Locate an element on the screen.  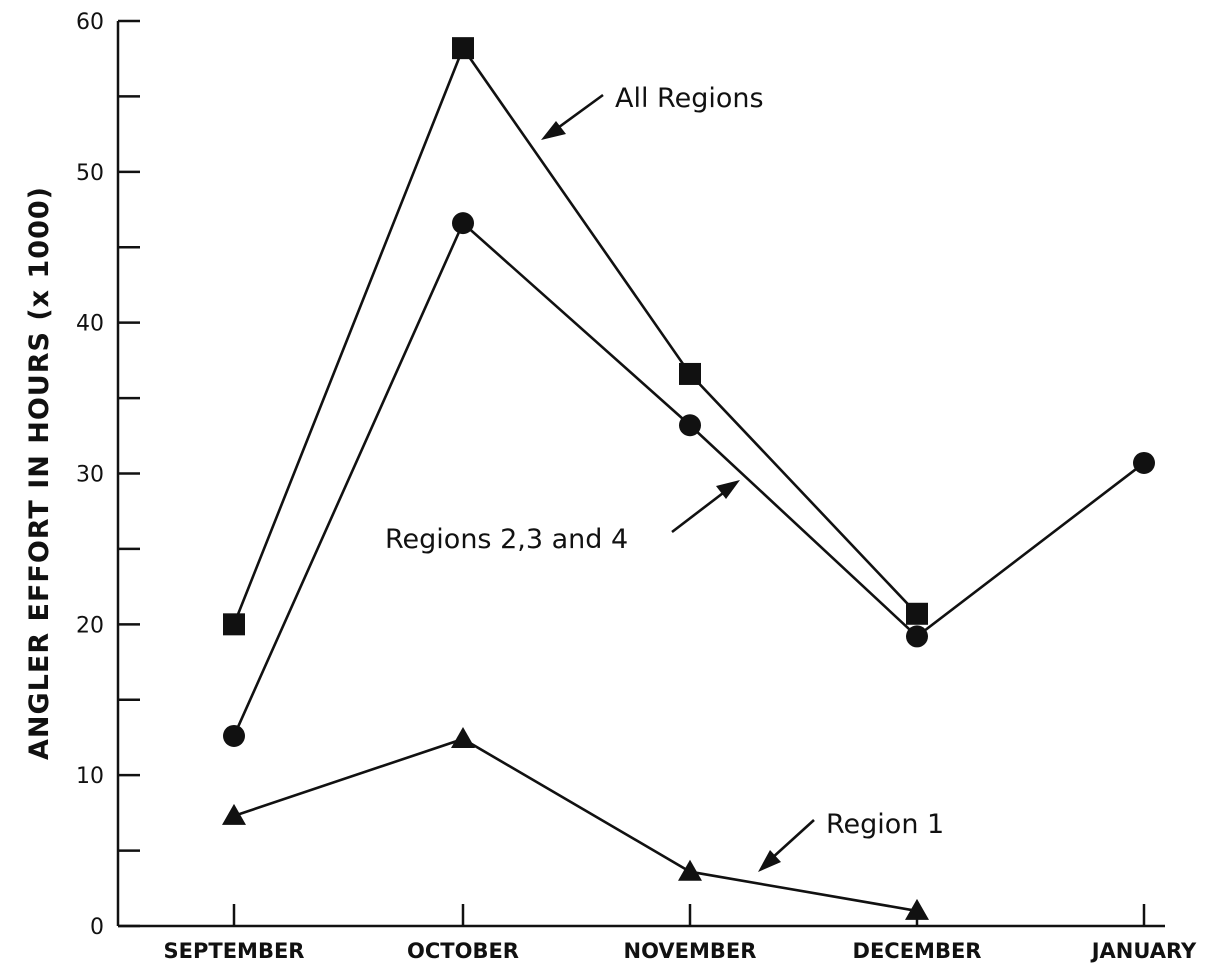
annotation-all-regions: All Regions is located at coordinates (689, 98).